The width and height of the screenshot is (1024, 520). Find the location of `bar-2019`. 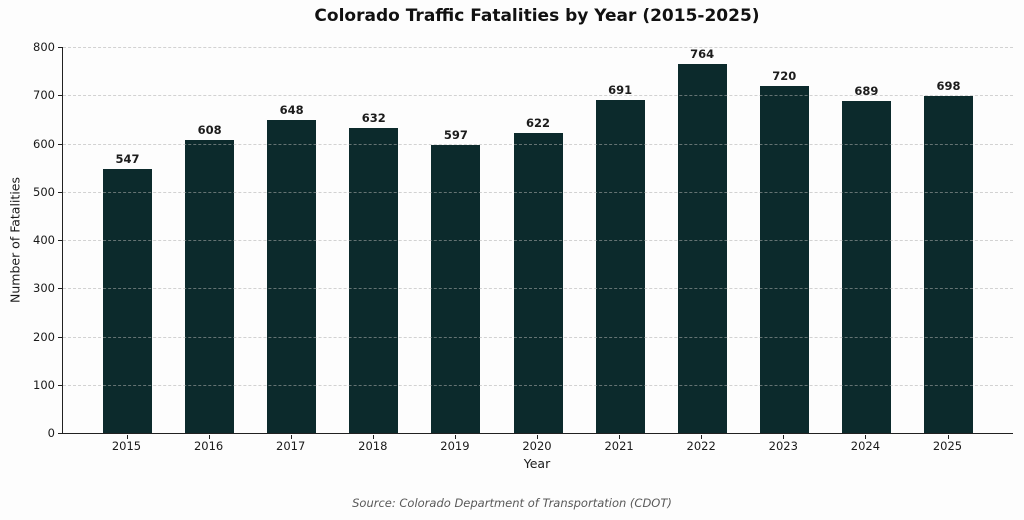

bar-2019 is located at coordinates (456, 288).